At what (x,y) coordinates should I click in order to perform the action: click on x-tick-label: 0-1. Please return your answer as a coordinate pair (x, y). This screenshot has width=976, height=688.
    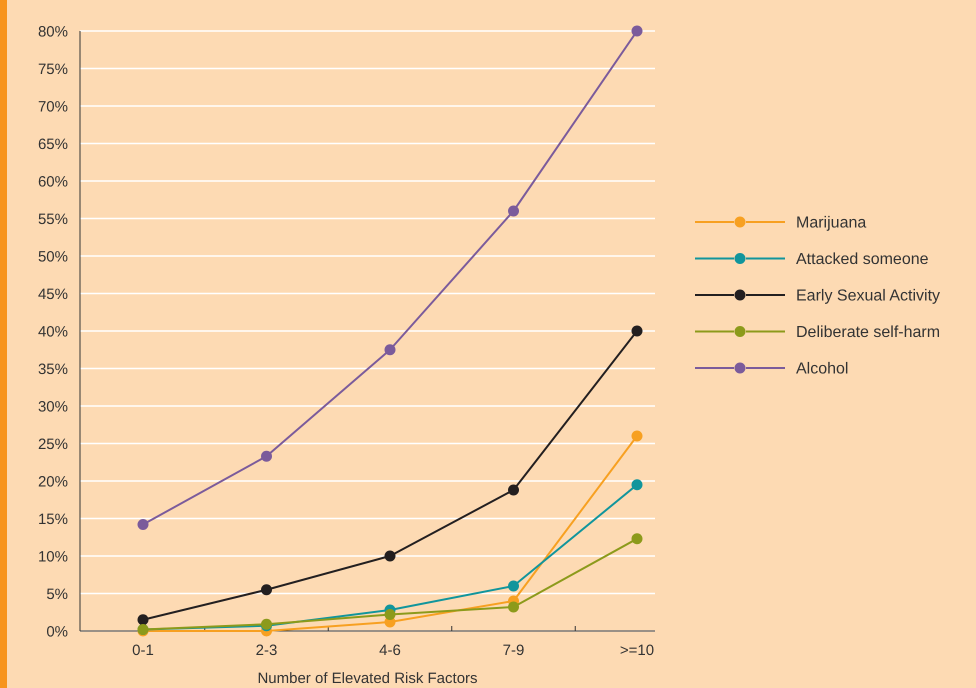
    Looking at the image, I should click on (143, 650).